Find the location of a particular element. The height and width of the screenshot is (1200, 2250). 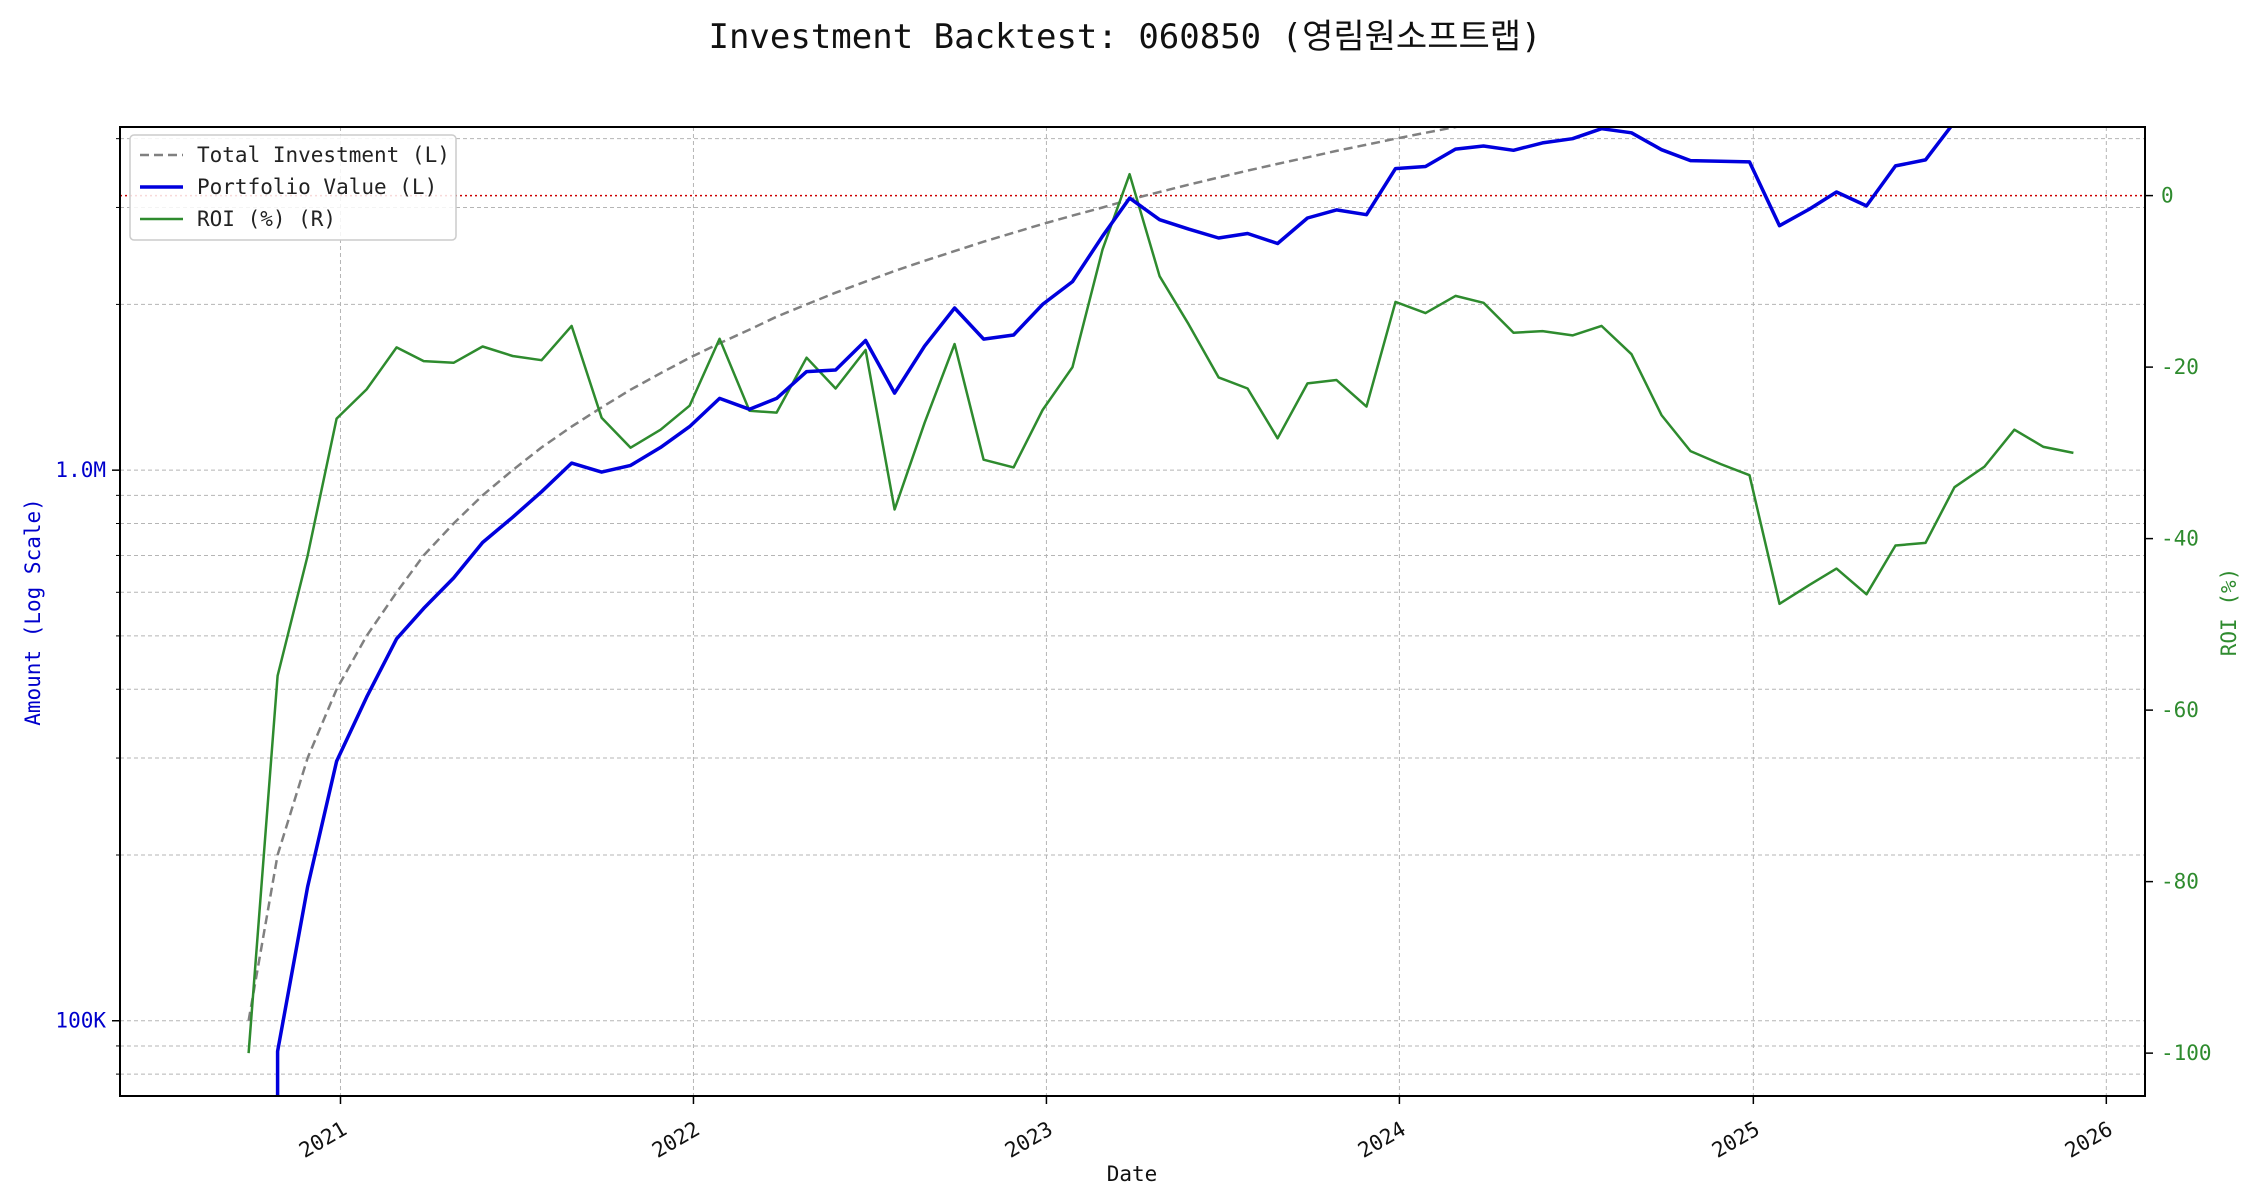

x-tick-label: 2022 is located at coordinates (676, 1140).